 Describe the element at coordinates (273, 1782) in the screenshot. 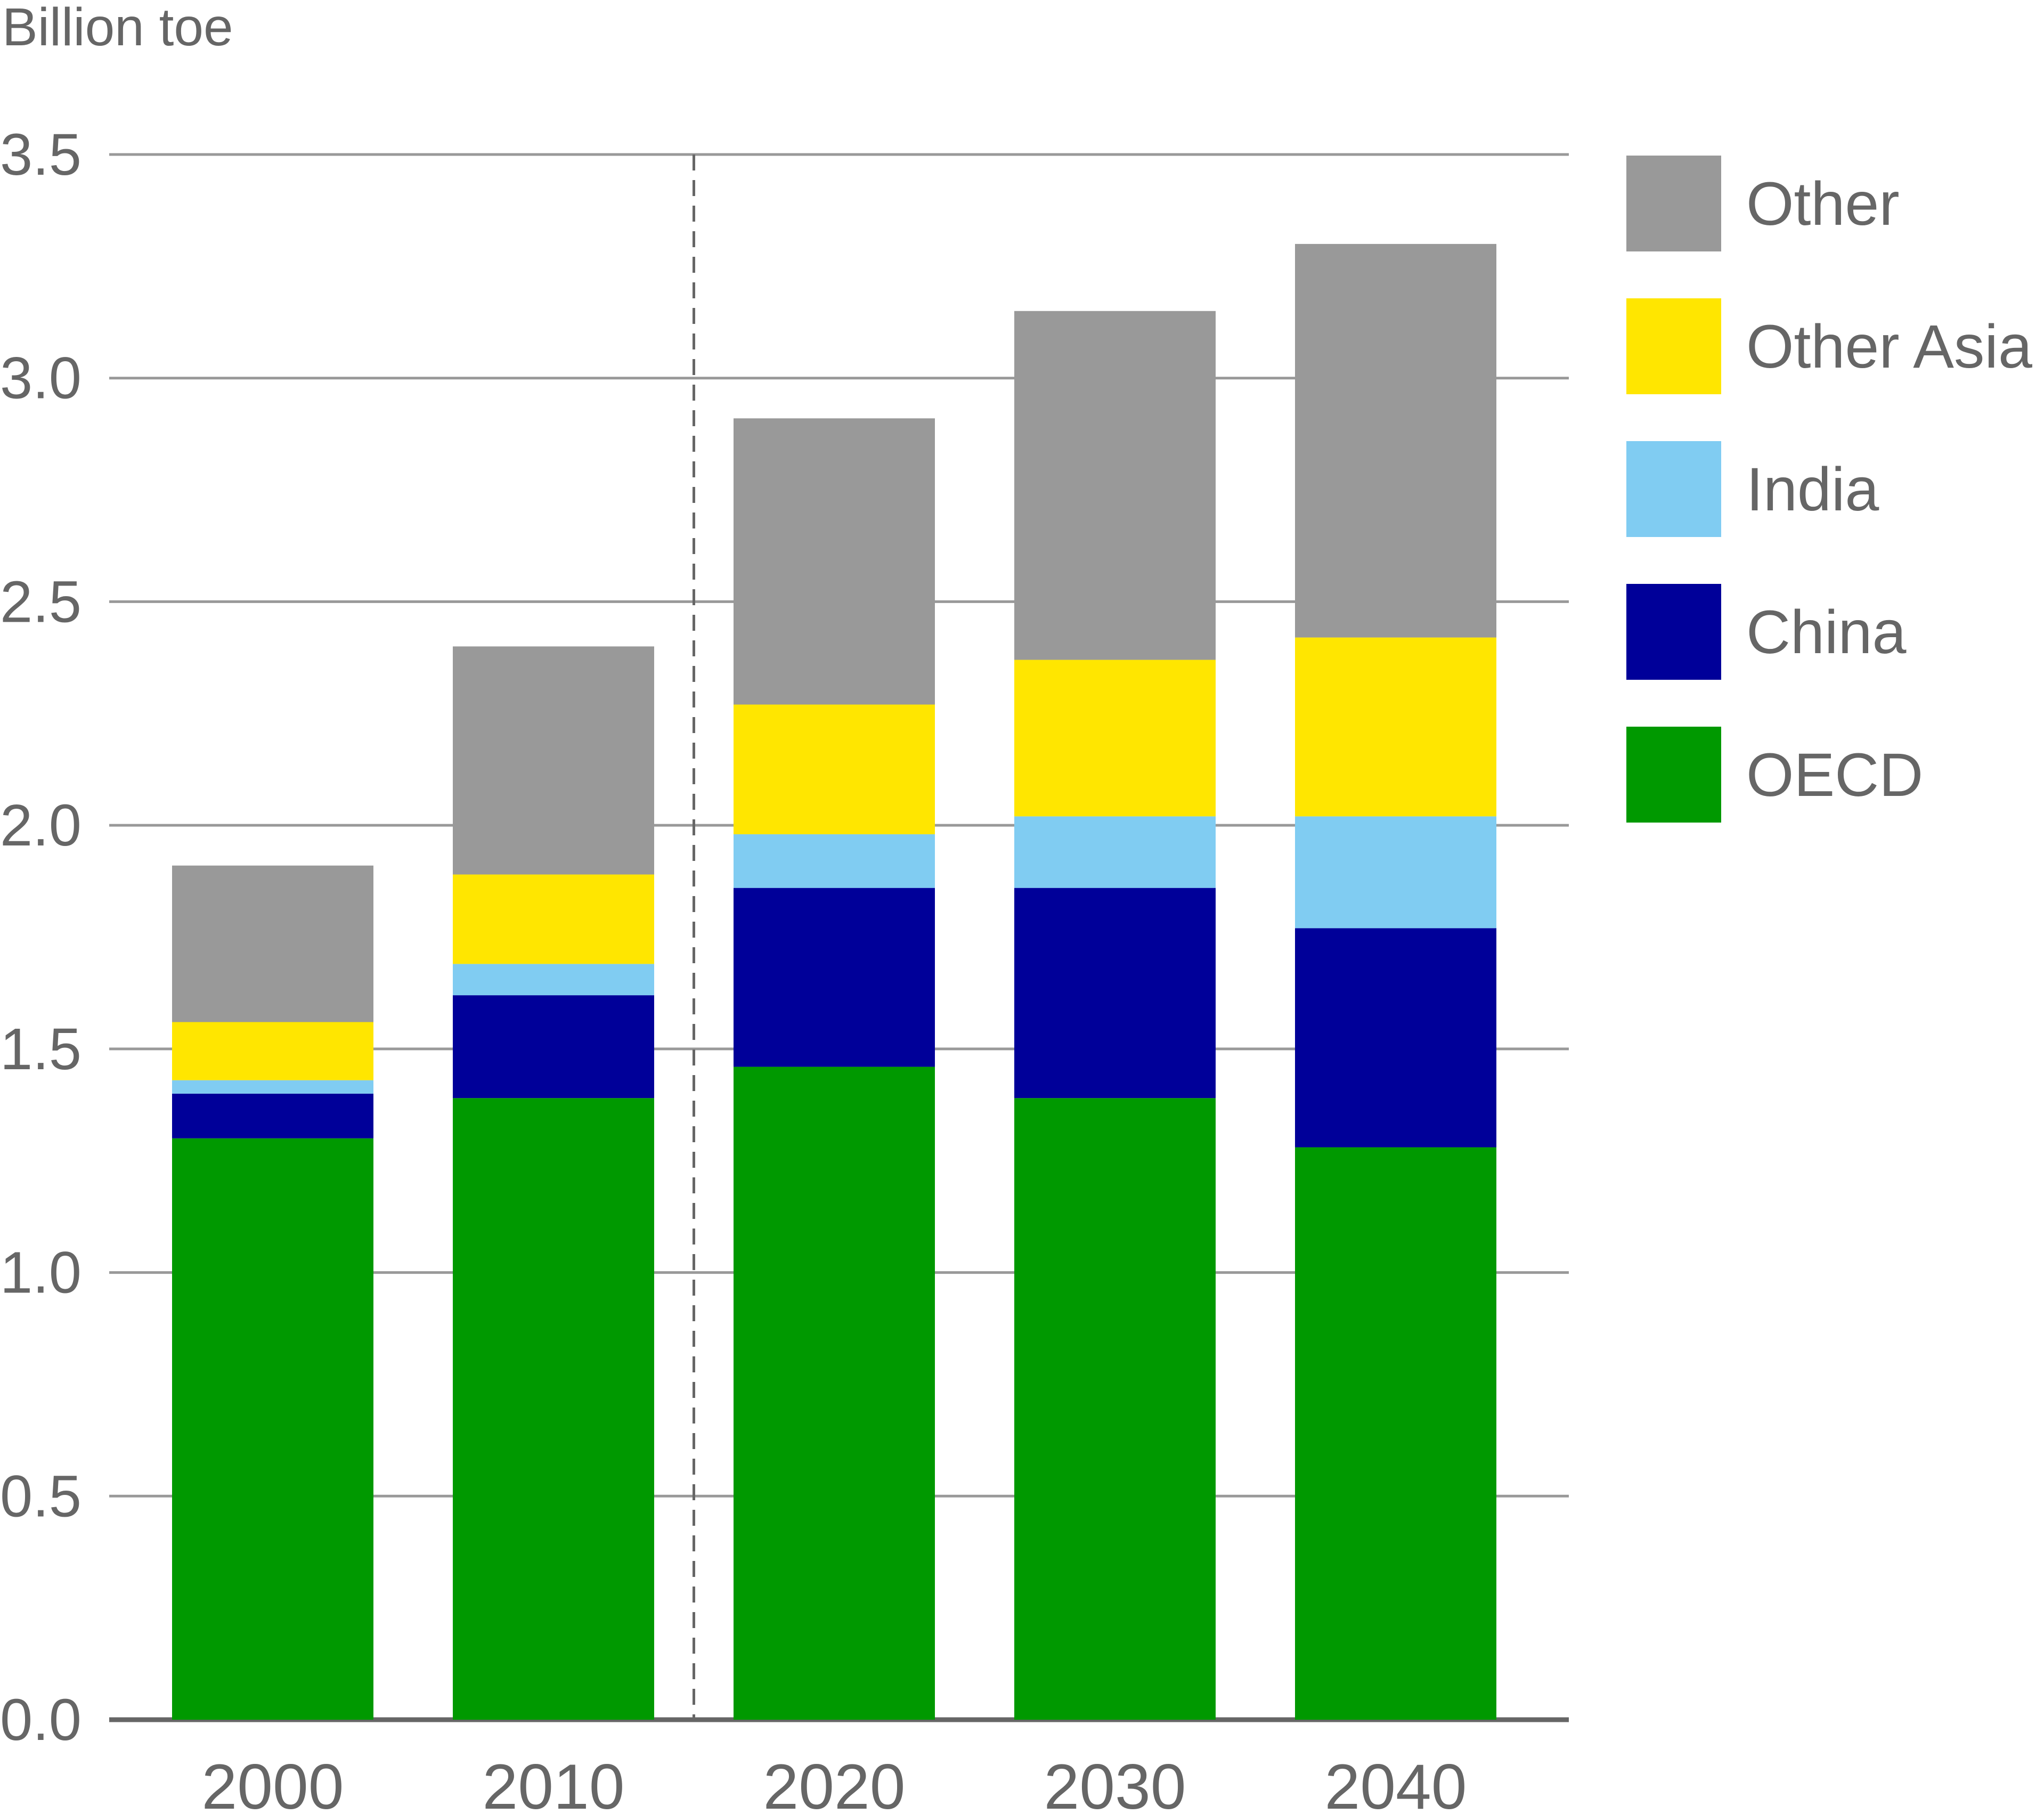

I see `x-tick-label: 2000` at that location.